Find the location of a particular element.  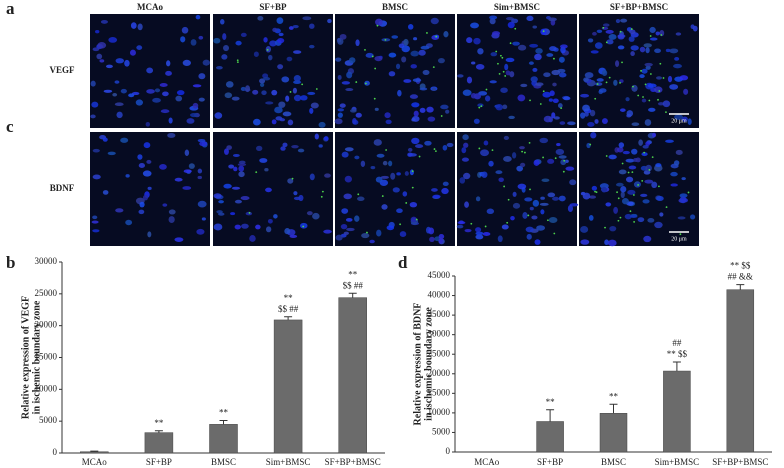

significance-label: $$ ## is located at coordinates (288, 309).